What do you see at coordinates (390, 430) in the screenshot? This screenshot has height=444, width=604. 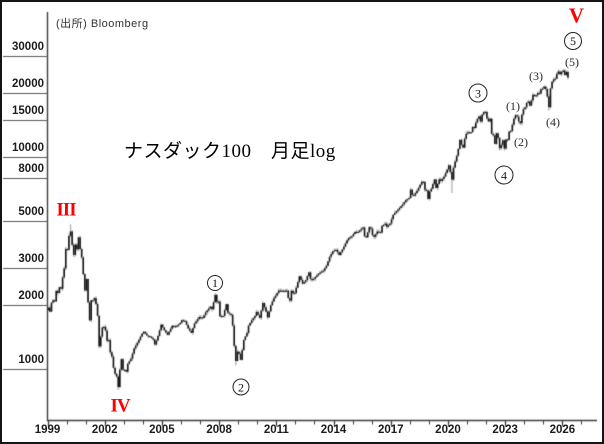 I see `x-axis-label: 2017` at bounding box center [390, 430].